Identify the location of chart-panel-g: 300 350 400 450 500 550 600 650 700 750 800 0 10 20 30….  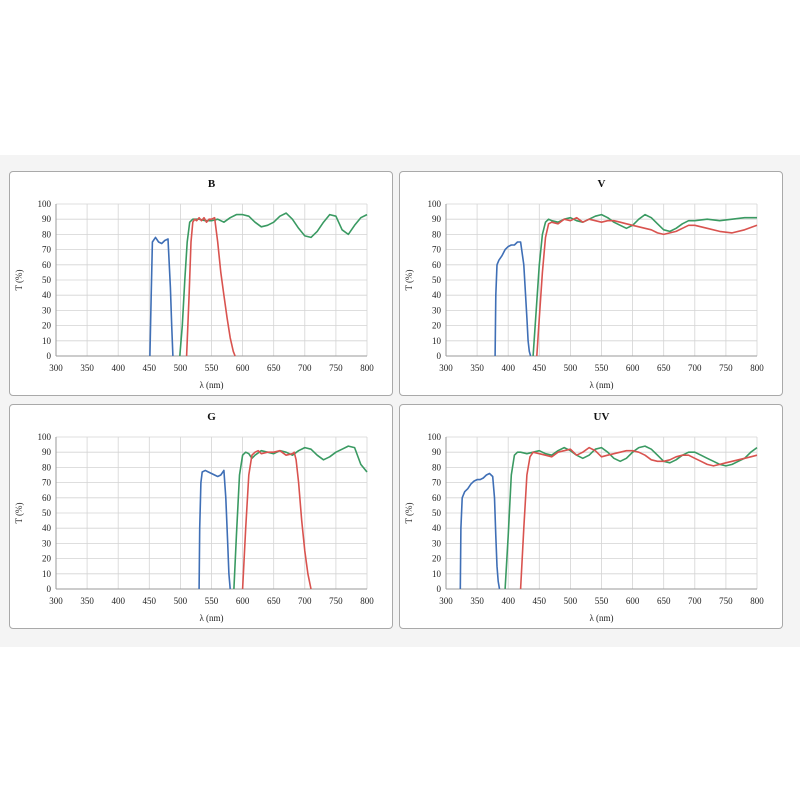
(201, 516).